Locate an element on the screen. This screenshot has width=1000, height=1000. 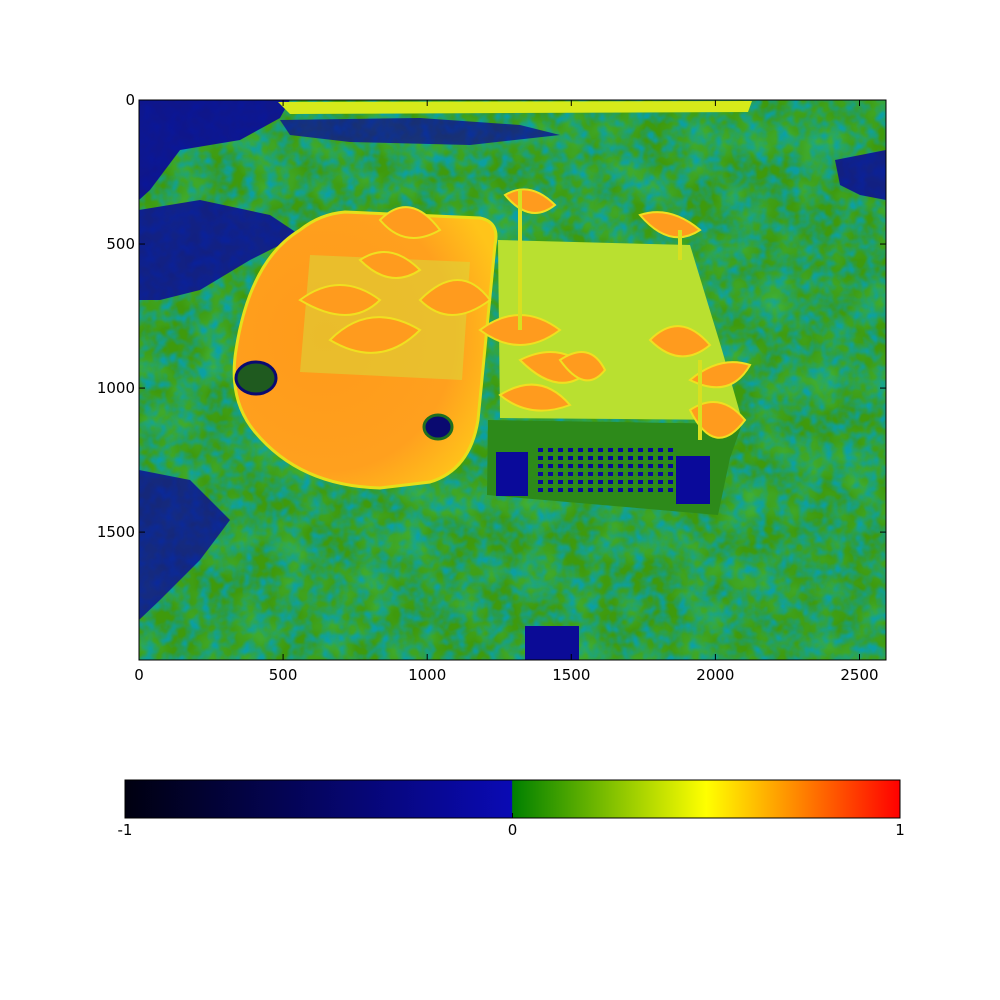
top-board is located at coordinates (515, 107).